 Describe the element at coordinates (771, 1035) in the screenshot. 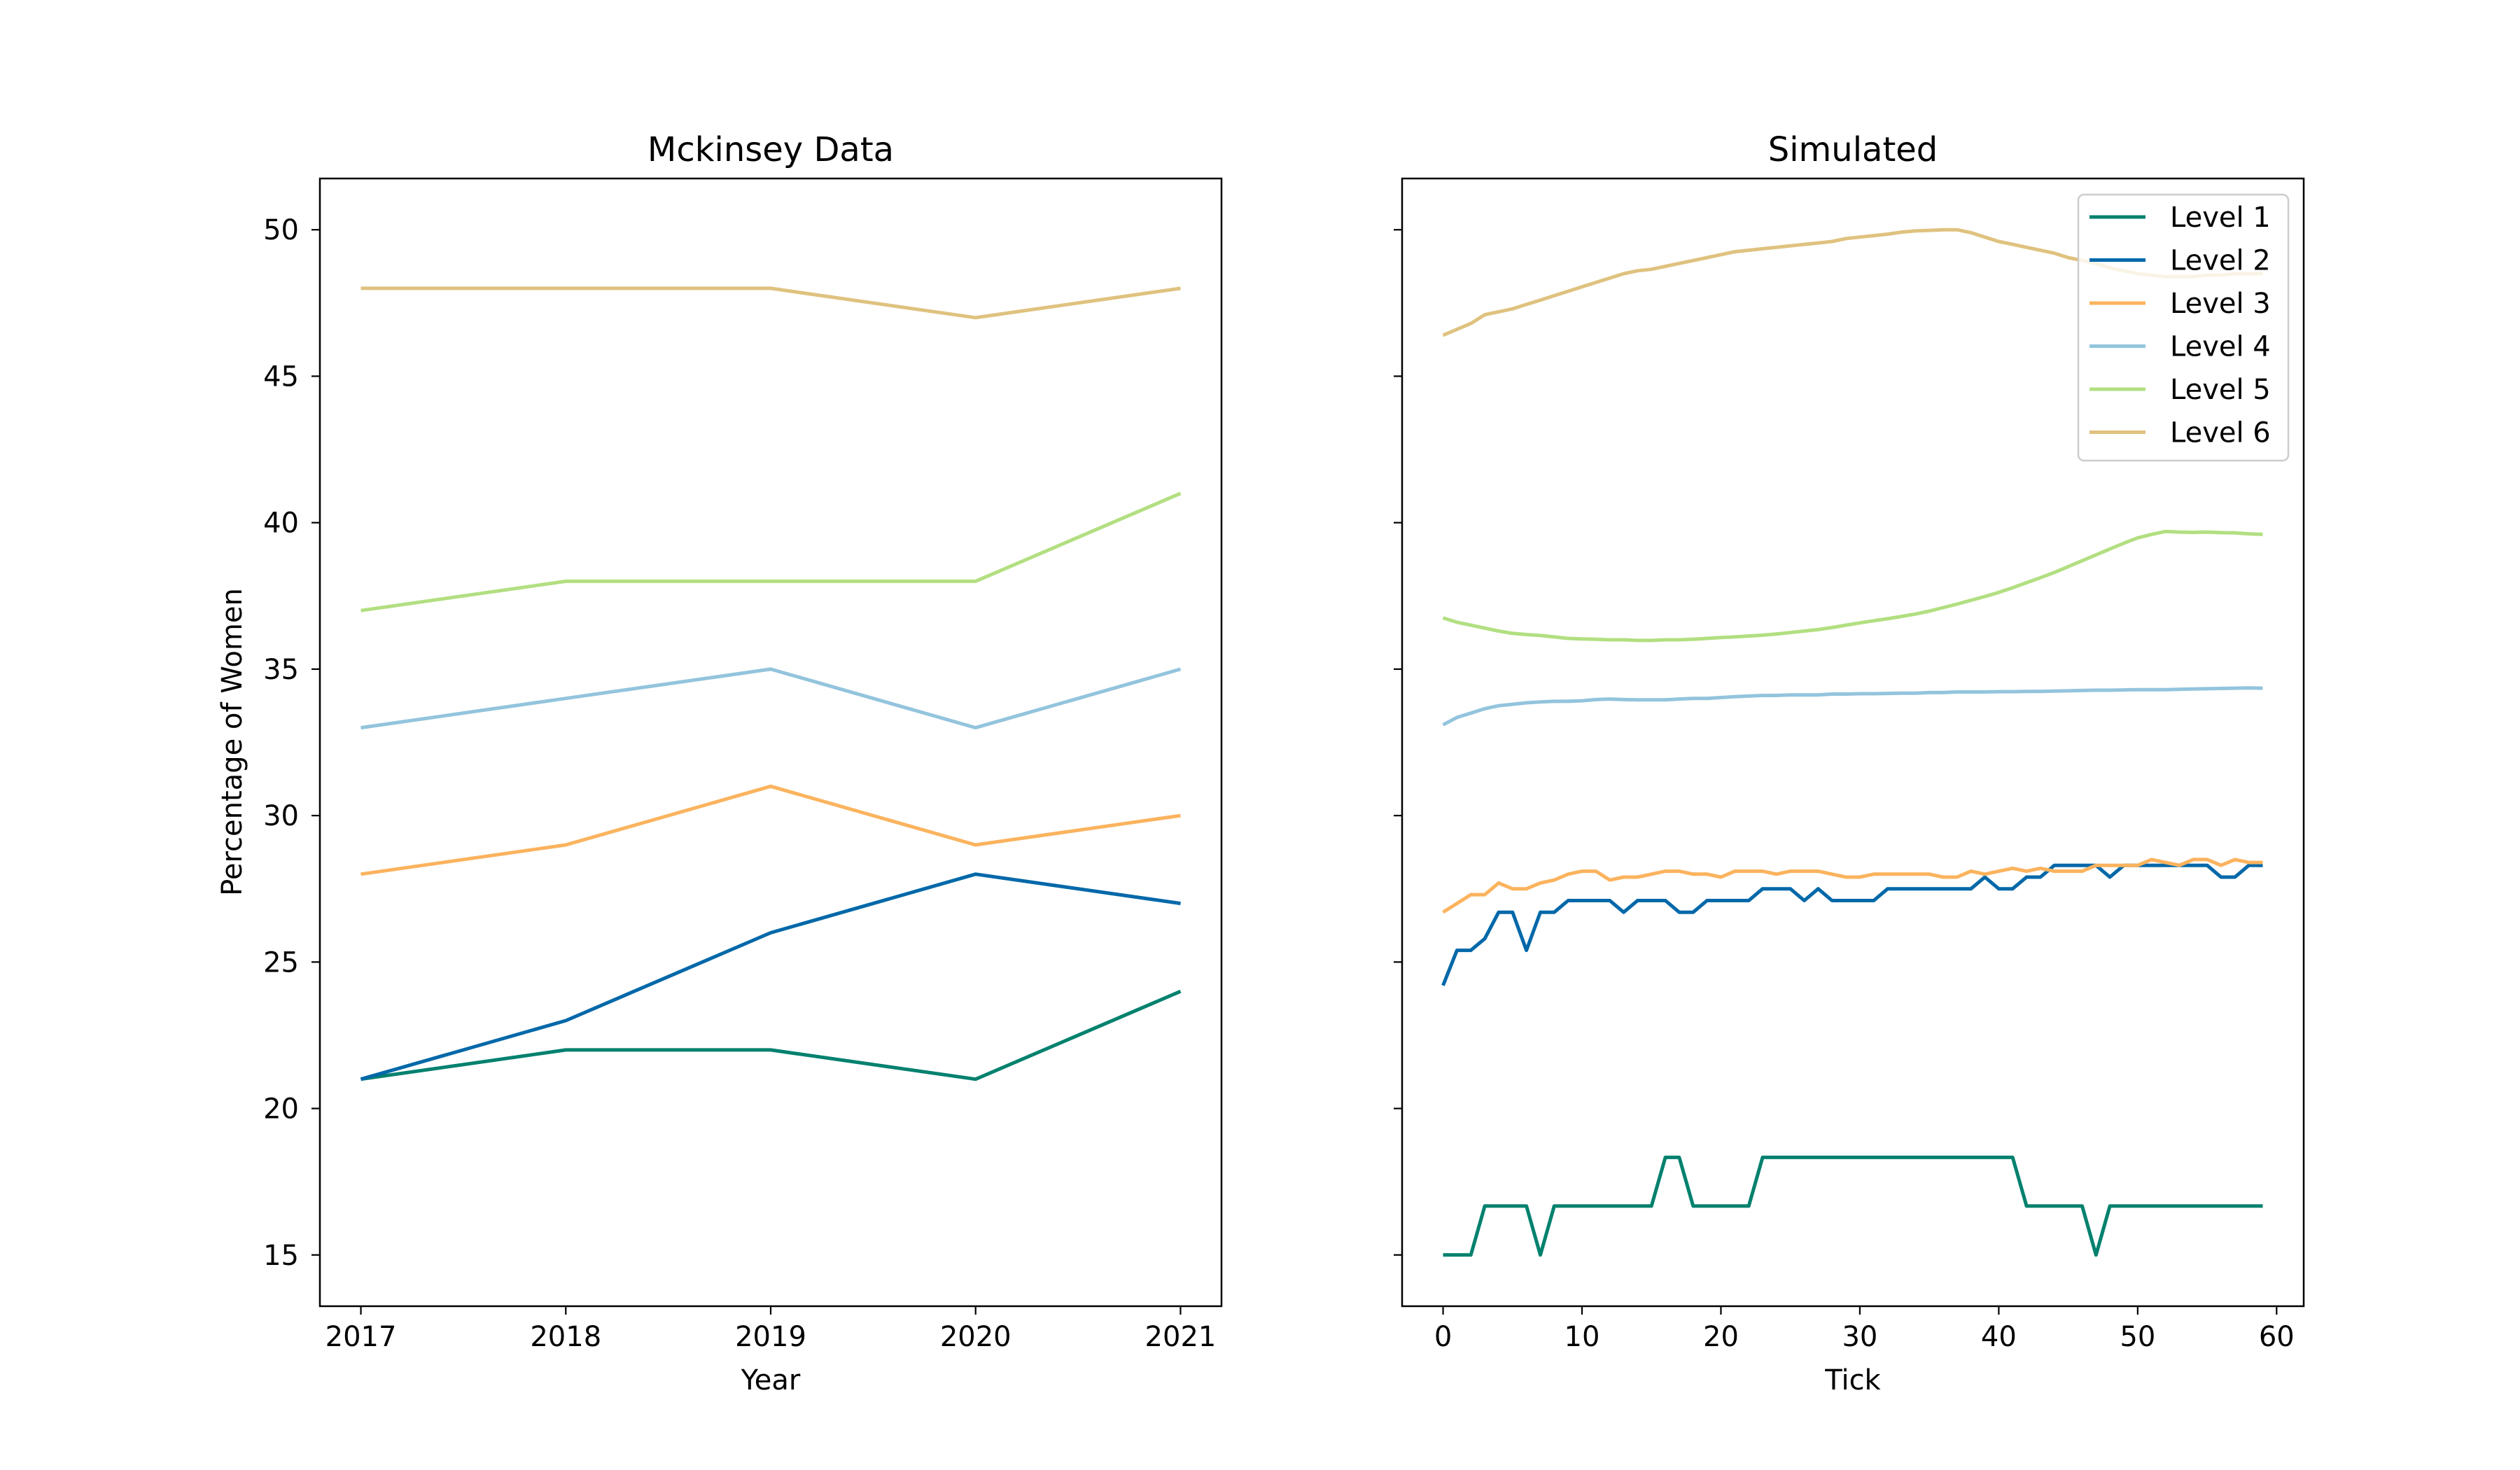

I see `mckinsey-level-1-line` at that location.